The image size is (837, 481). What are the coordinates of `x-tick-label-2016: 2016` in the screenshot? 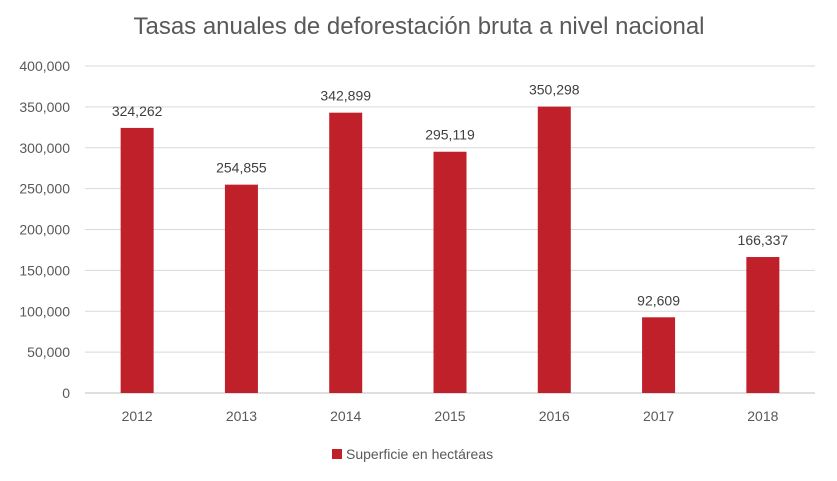 It's located at (554, 416).